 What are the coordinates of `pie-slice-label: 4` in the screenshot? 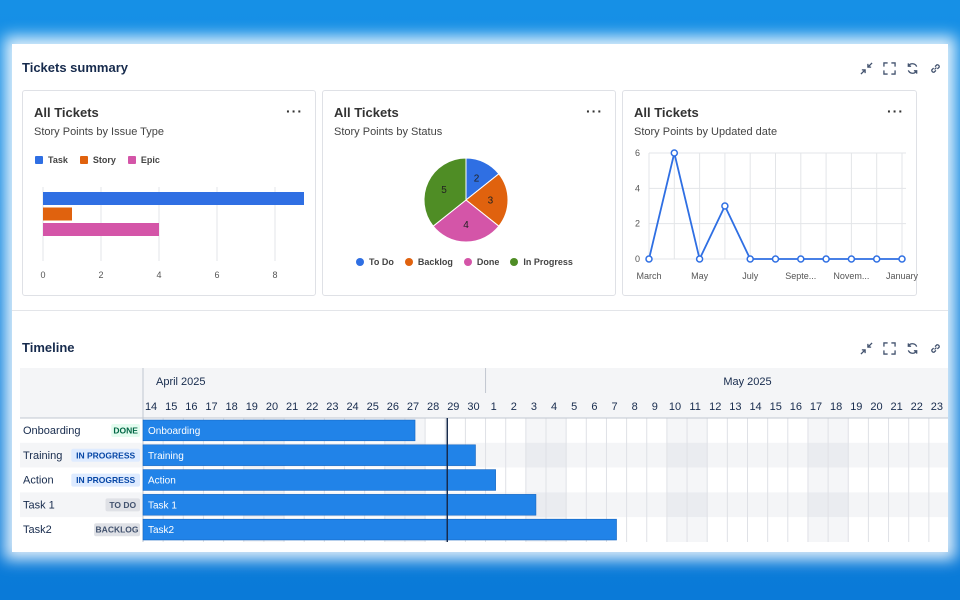 It's located at (466, 225).